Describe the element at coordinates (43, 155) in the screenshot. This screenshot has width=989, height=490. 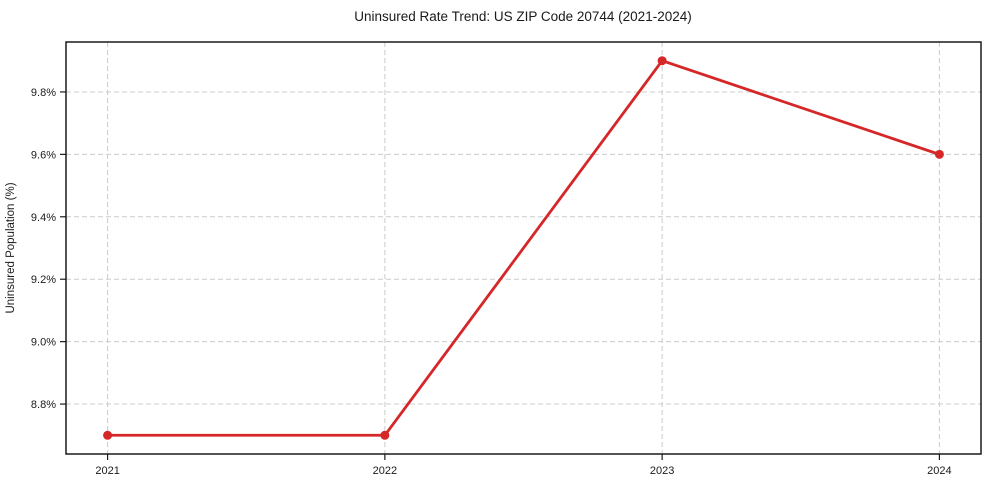
I see `y-tick-label: 9.6%` at that location.